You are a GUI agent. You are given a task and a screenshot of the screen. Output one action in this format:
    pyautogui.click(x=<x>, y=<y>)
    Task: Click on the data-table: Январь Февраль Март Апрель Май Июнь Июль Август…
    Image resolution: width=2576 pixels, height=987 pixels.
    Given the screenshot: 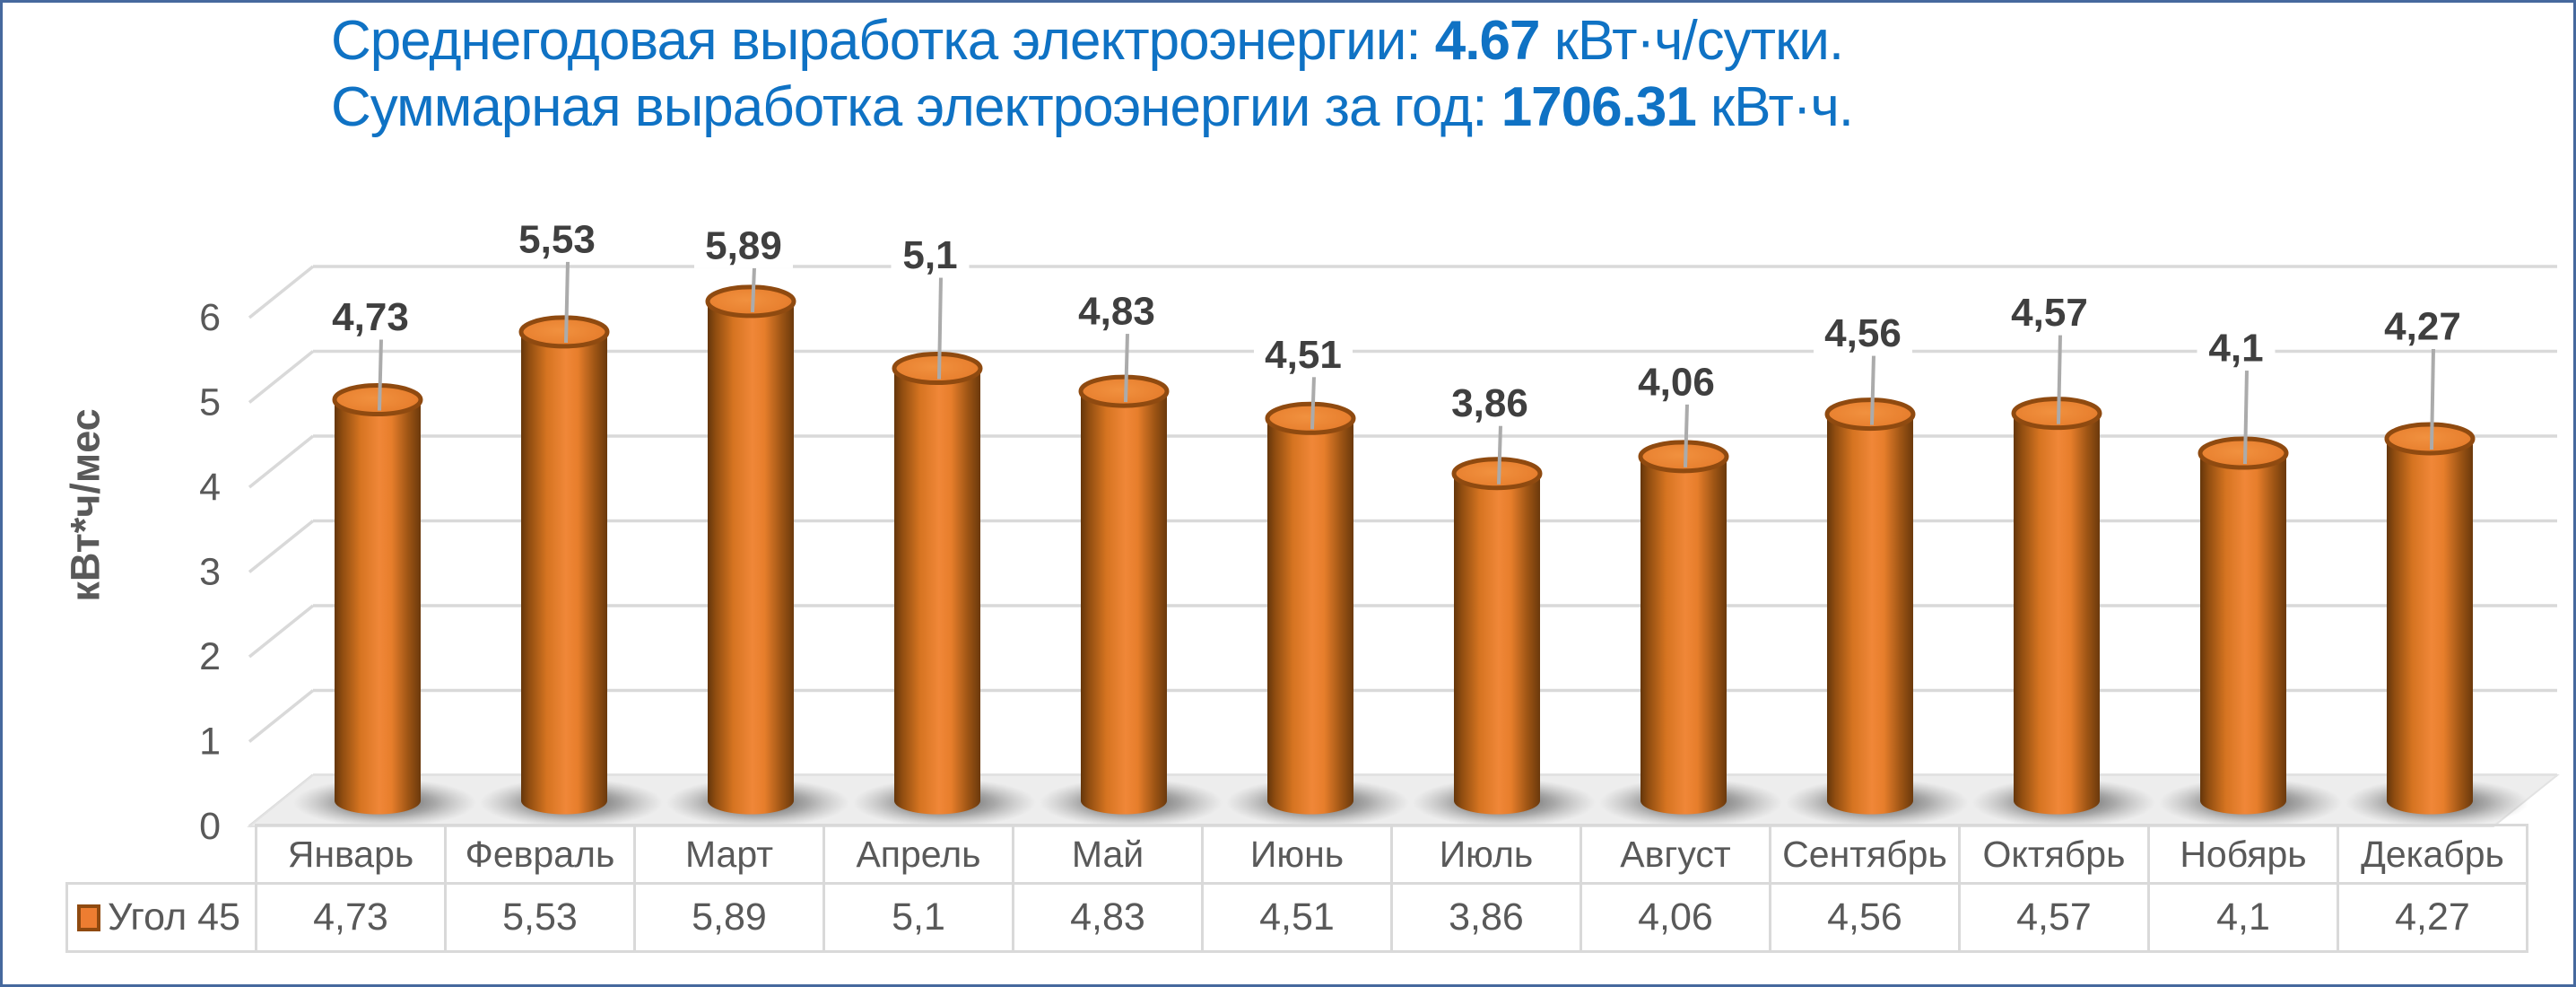 What is the action you would take?
    pyautogui.click(x=1296, y=888)
    